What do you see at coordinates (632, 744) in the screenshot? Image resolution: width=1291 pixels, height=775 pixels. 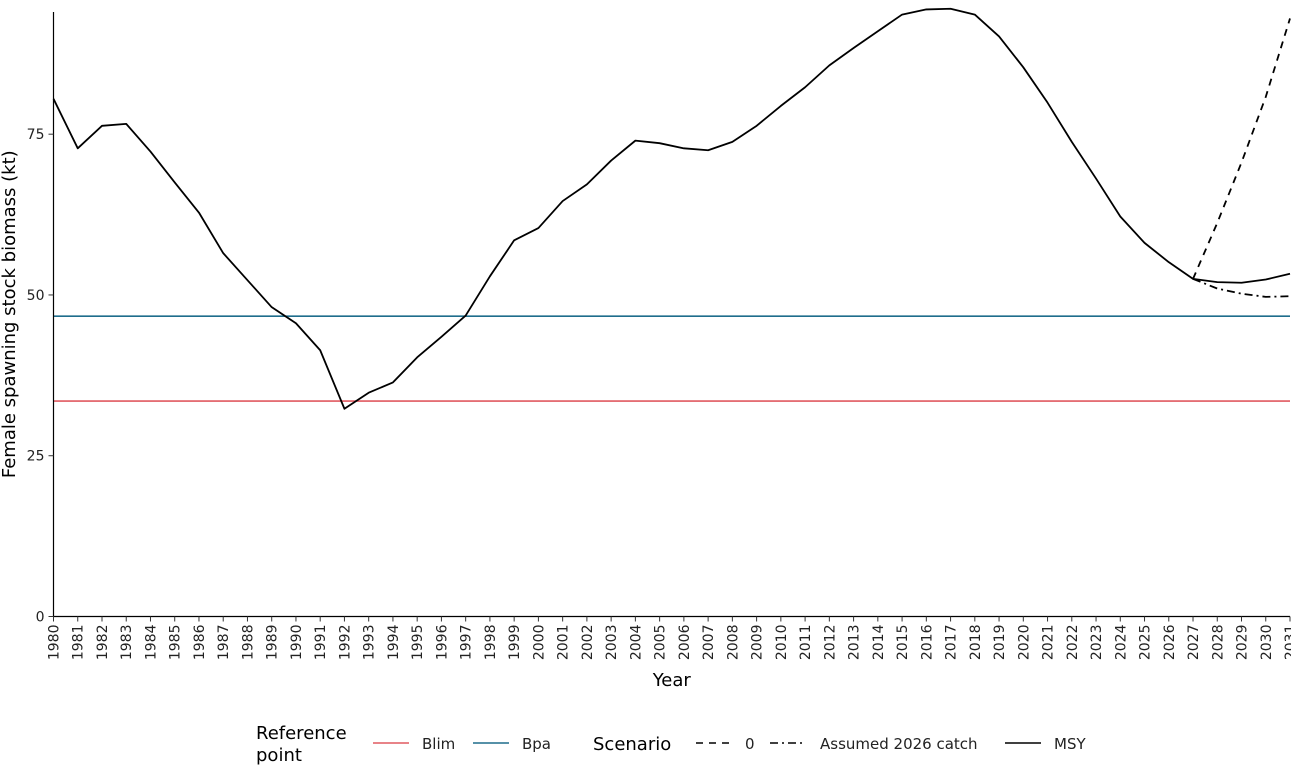 I see `legend-scenario-title: Scenario` at bounding box center [632, 744].